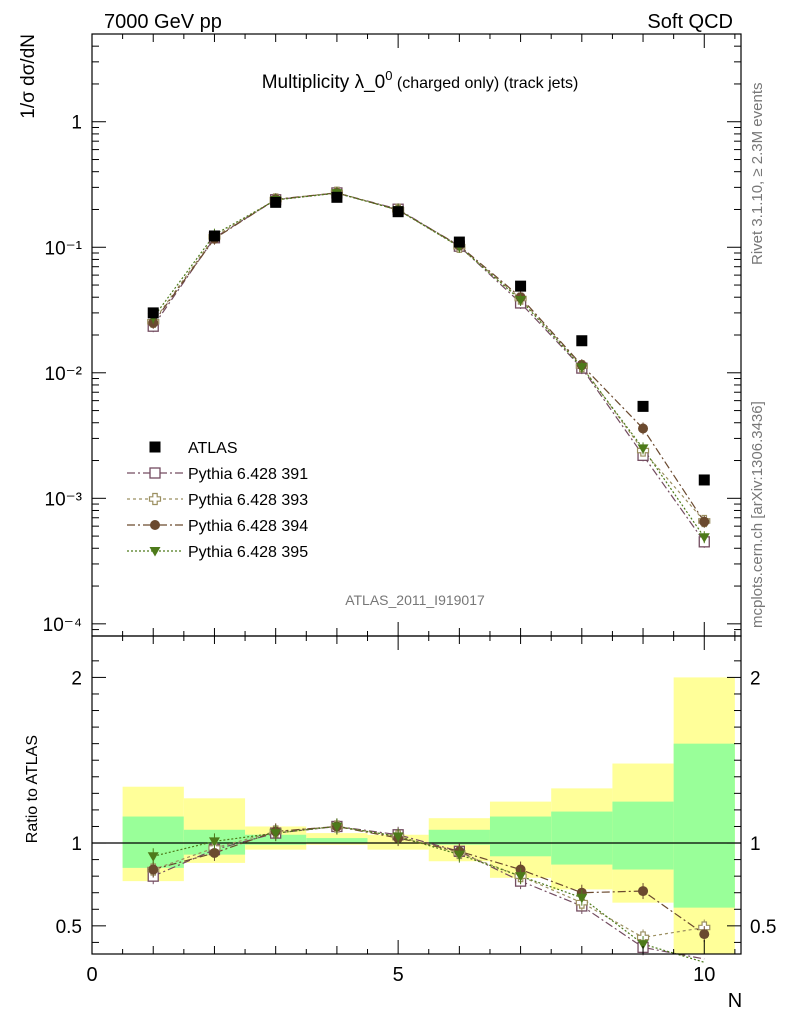 Image resolution: width=786 pixels, height=1024 pixels. What do you see at coordinates (757, 514) in the screenshot?
I see `mcplots-label: mcplots.cern.ch [arXiv:1306.3436]` at bounding box center [757, 514].